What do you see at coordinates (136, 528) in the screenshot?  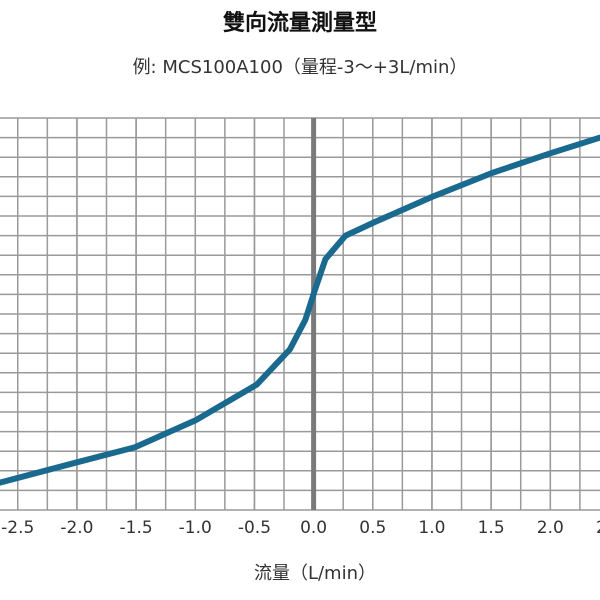 I see `x-tick-label: -1.5` at bounding box center [136, 528].